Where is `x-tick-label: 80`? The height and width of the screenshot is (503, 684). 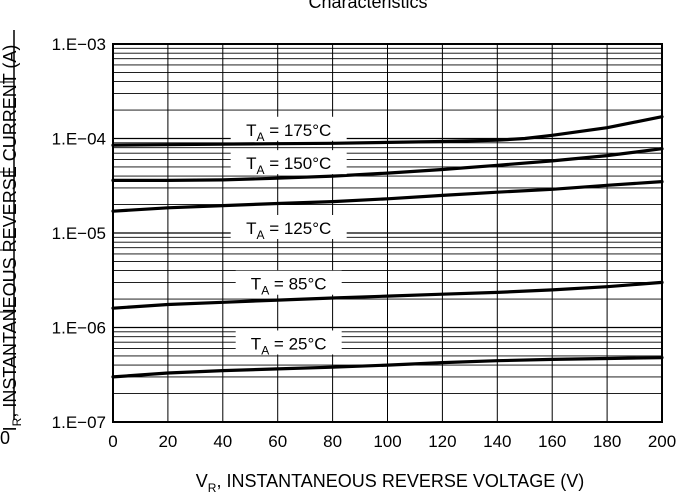
x-tick-label: 80 is located at coordinates (332, 441).